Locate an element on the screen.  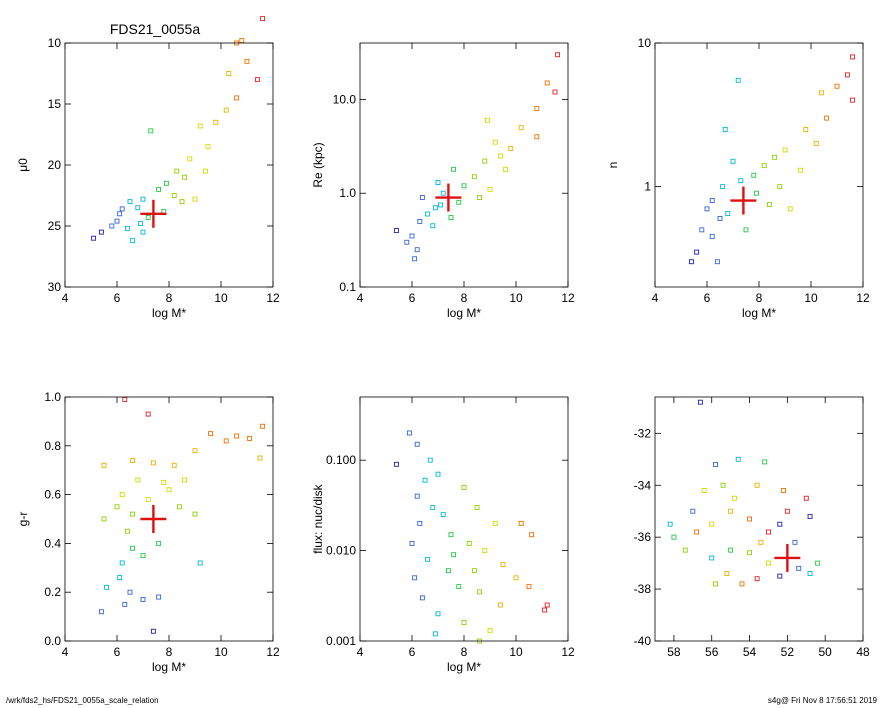
y-tick-label: 1 is located at coordinates (647, 187).